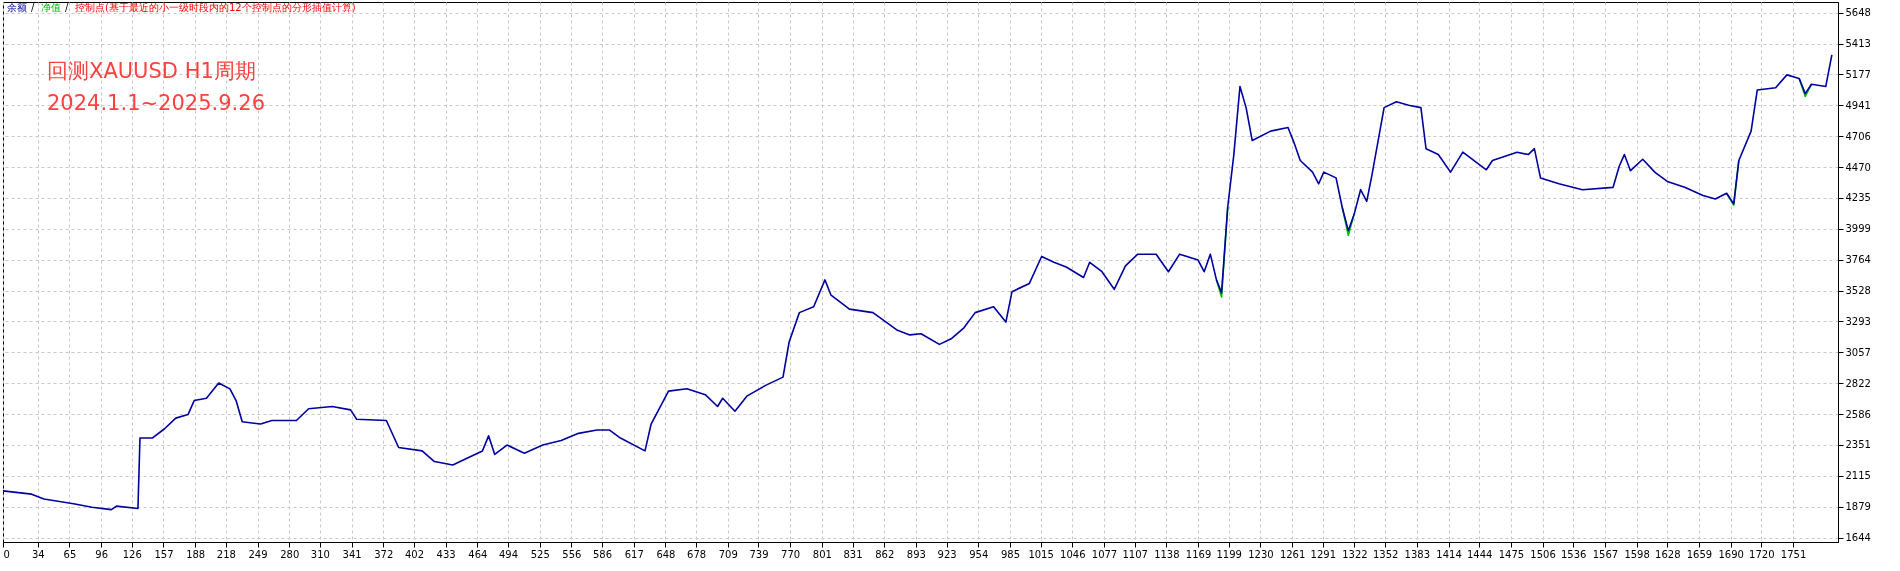 This screenshot has height=571, width=1900. I want to click on y-tick-label: 4235, so click(1858, 198).